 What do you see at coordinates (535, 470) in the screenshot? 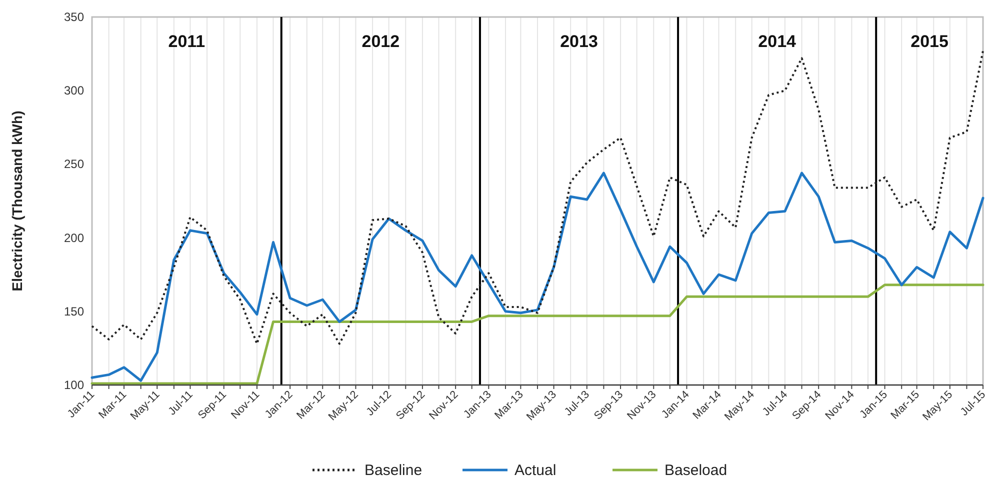
I see `legend-label: Actual` at bounding box center [535, 470].